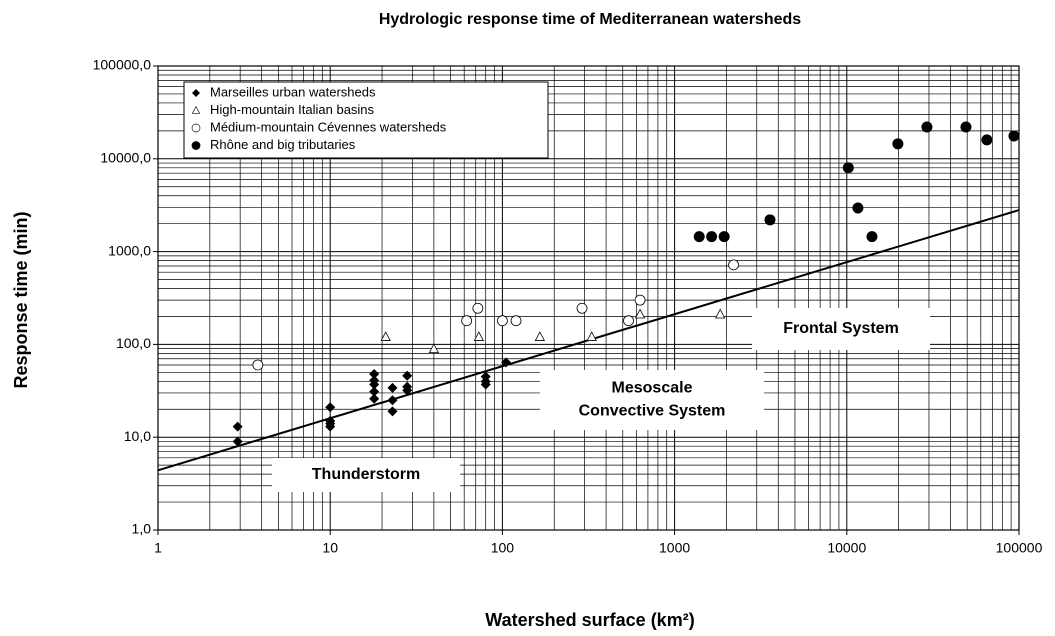 The image size is (1055, 636). What do you see at coordinates (133, 343) in the screenshot?
I see `y-tick-label: 100,0` at bounding box center [133, 343].